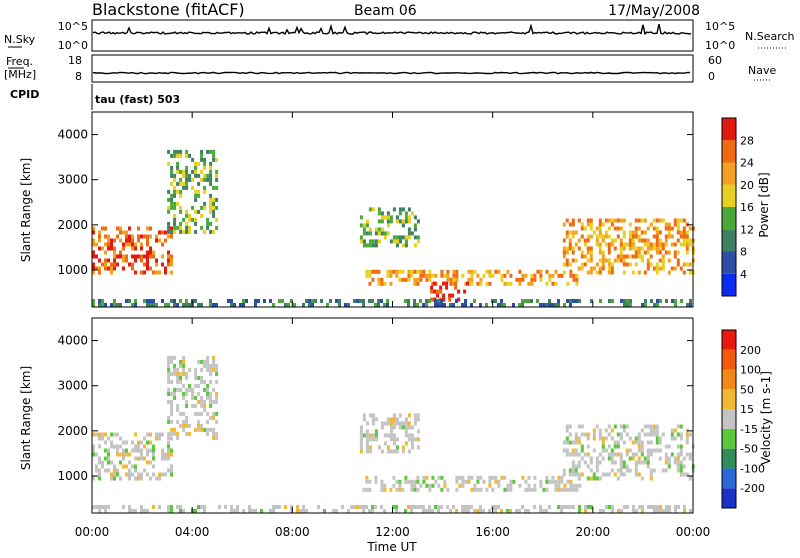  I want to click on power-colorbar-tick: 12, so click(747, 229).